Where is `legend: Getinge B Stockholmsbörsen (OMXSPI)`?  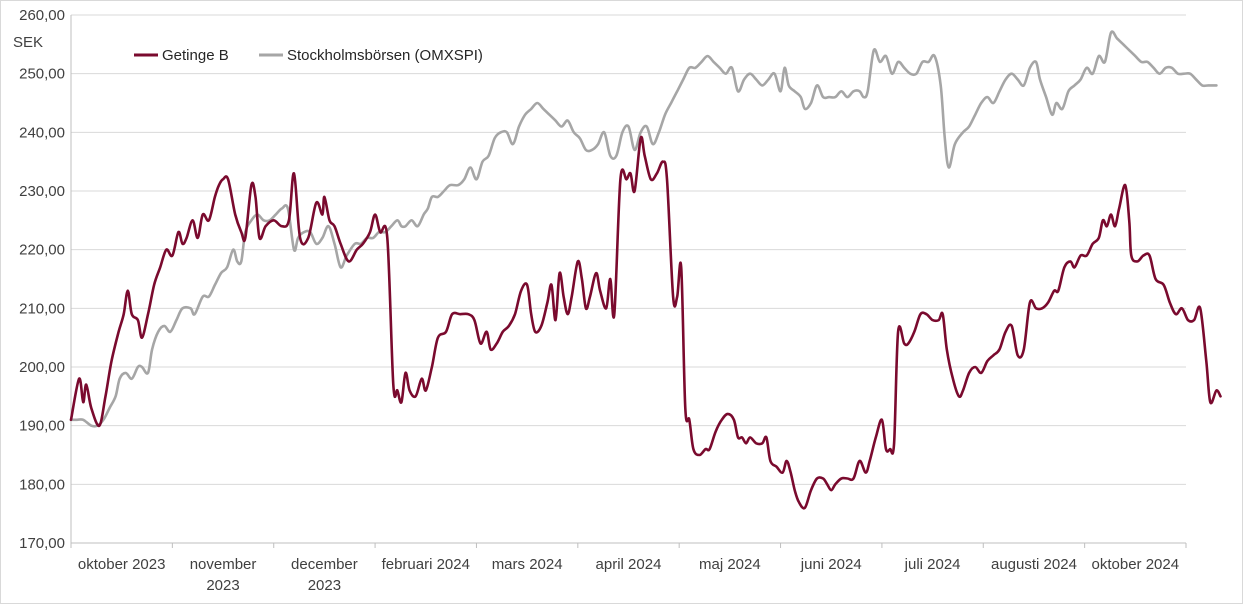 legend: Getinge B Stockholmsbörsen (OMXSPI) is located at coordinates (308, 55).